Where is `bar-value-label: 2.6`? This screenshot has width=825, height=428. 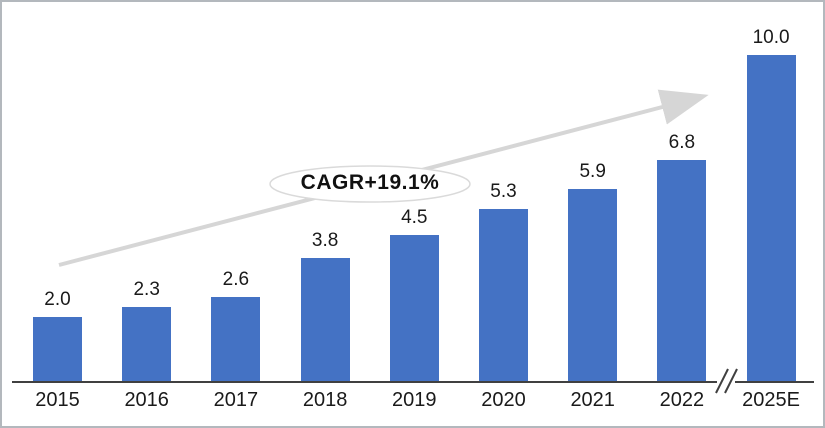 bar-value-label: 2.6 is located at coordinates (236, 279).